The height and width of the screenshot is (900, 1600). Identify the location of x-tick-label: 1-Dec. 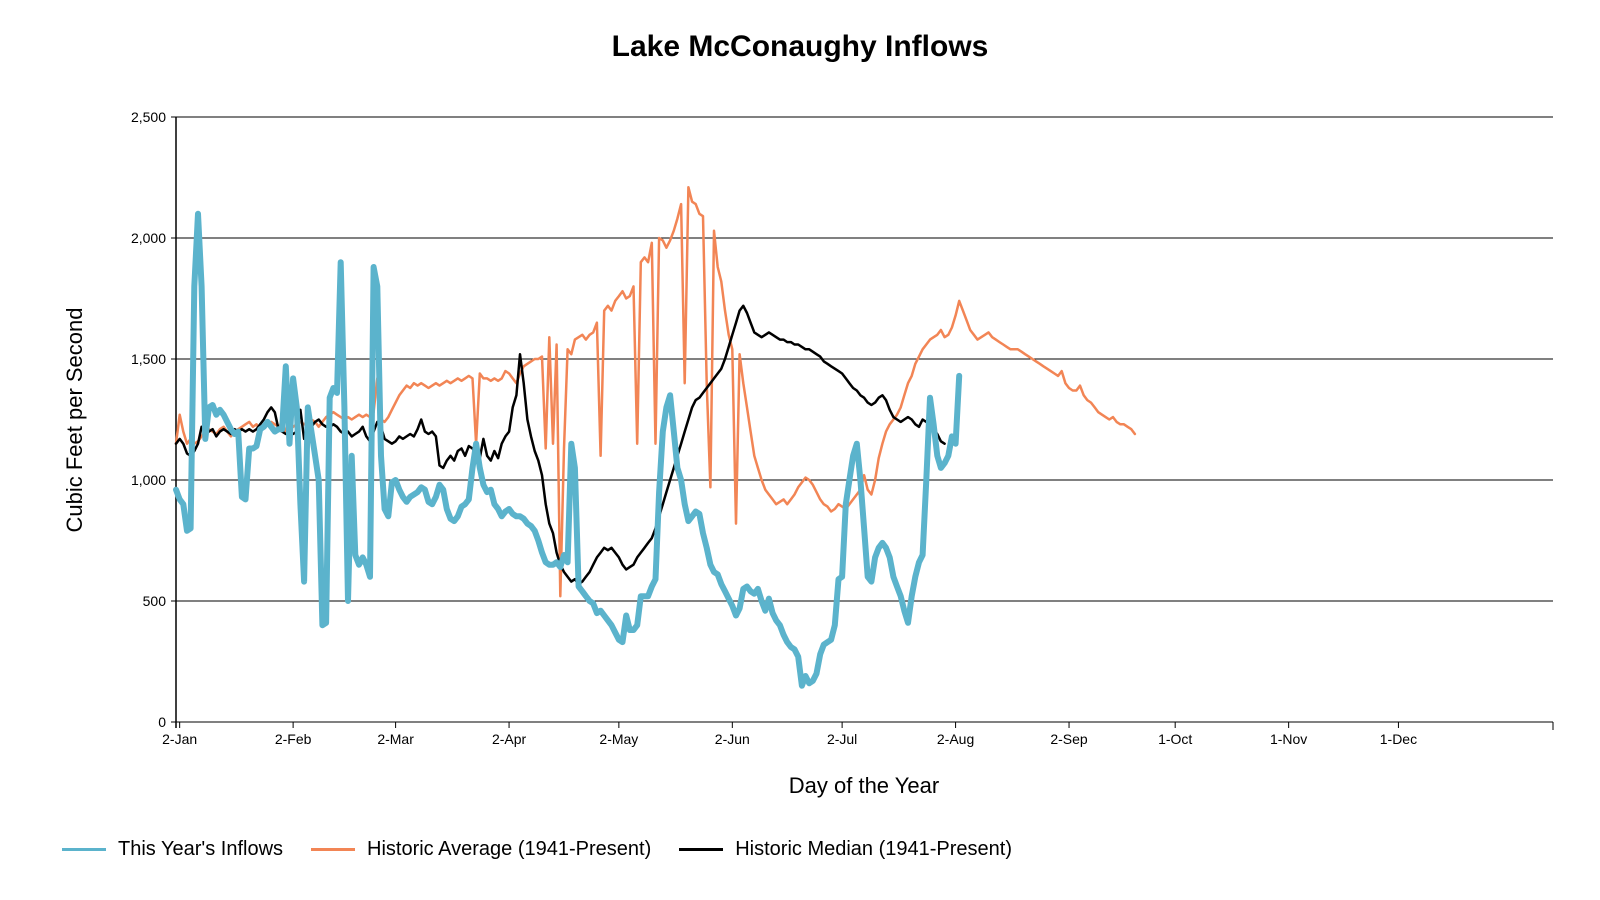
(1398, 739).